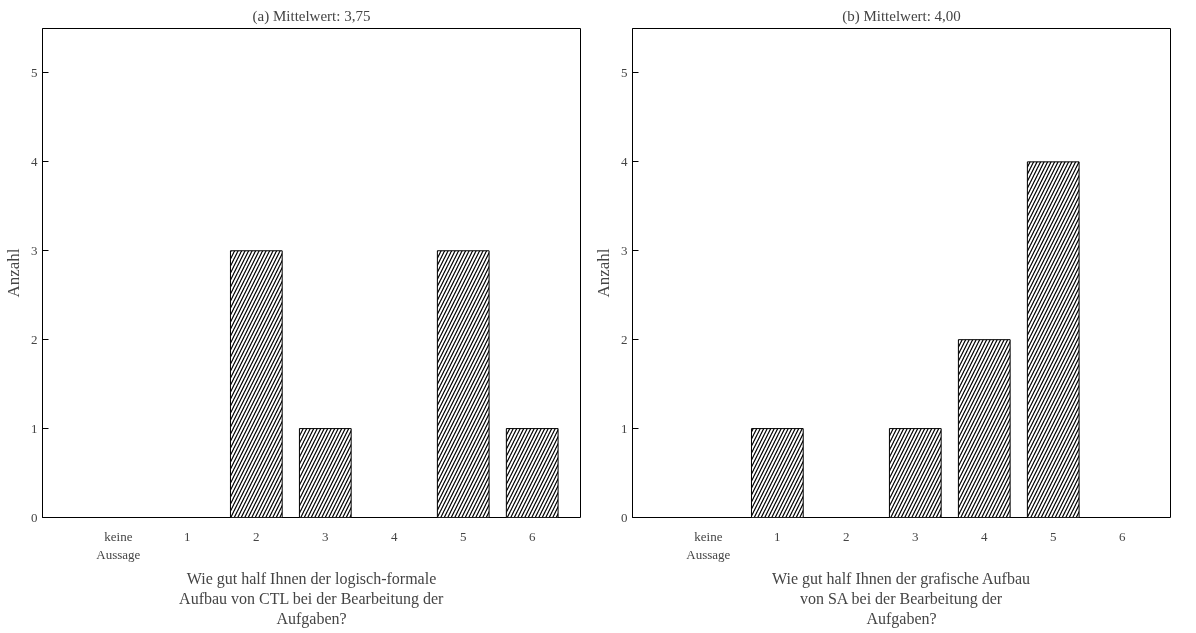  What do you see at coordinates (311, 16) in the screenshot?
I see `chart-title: (a) Mittelwert: 3,75` at bounding box center [311, 16].